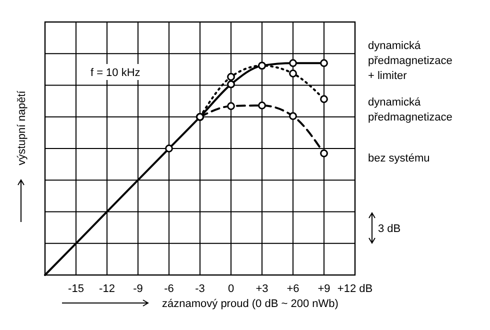 The width and height of the screenshot is (490, 330). I want to click on text: 3 dB, so click(389, 229).